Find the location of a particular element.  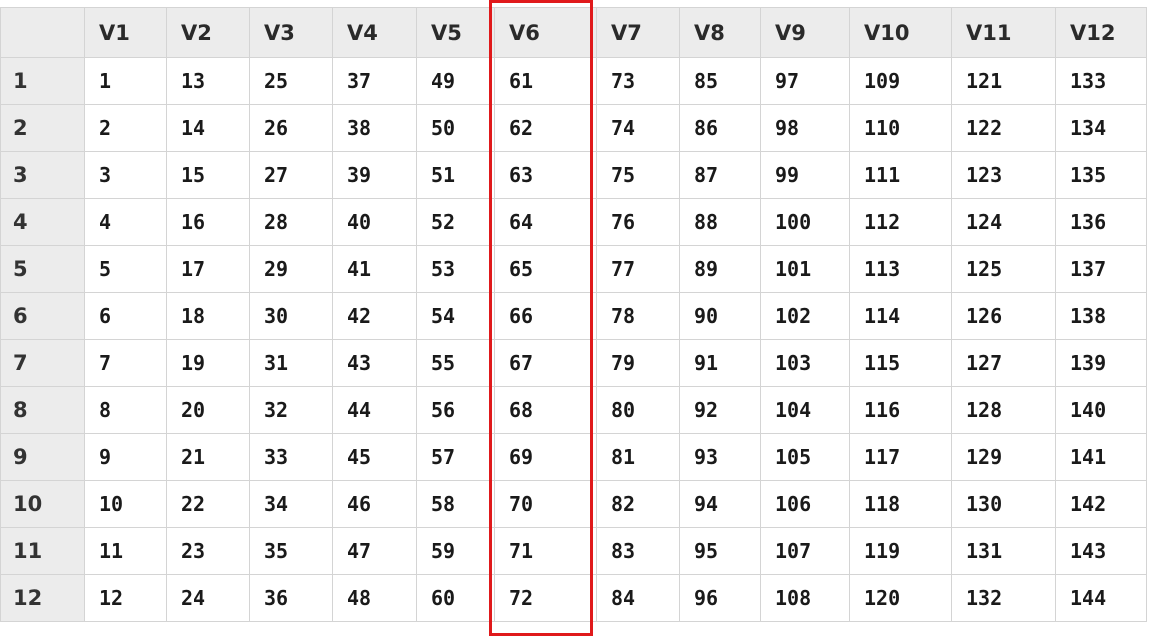

table-cell: 111 is located at coordinates (900, 175).